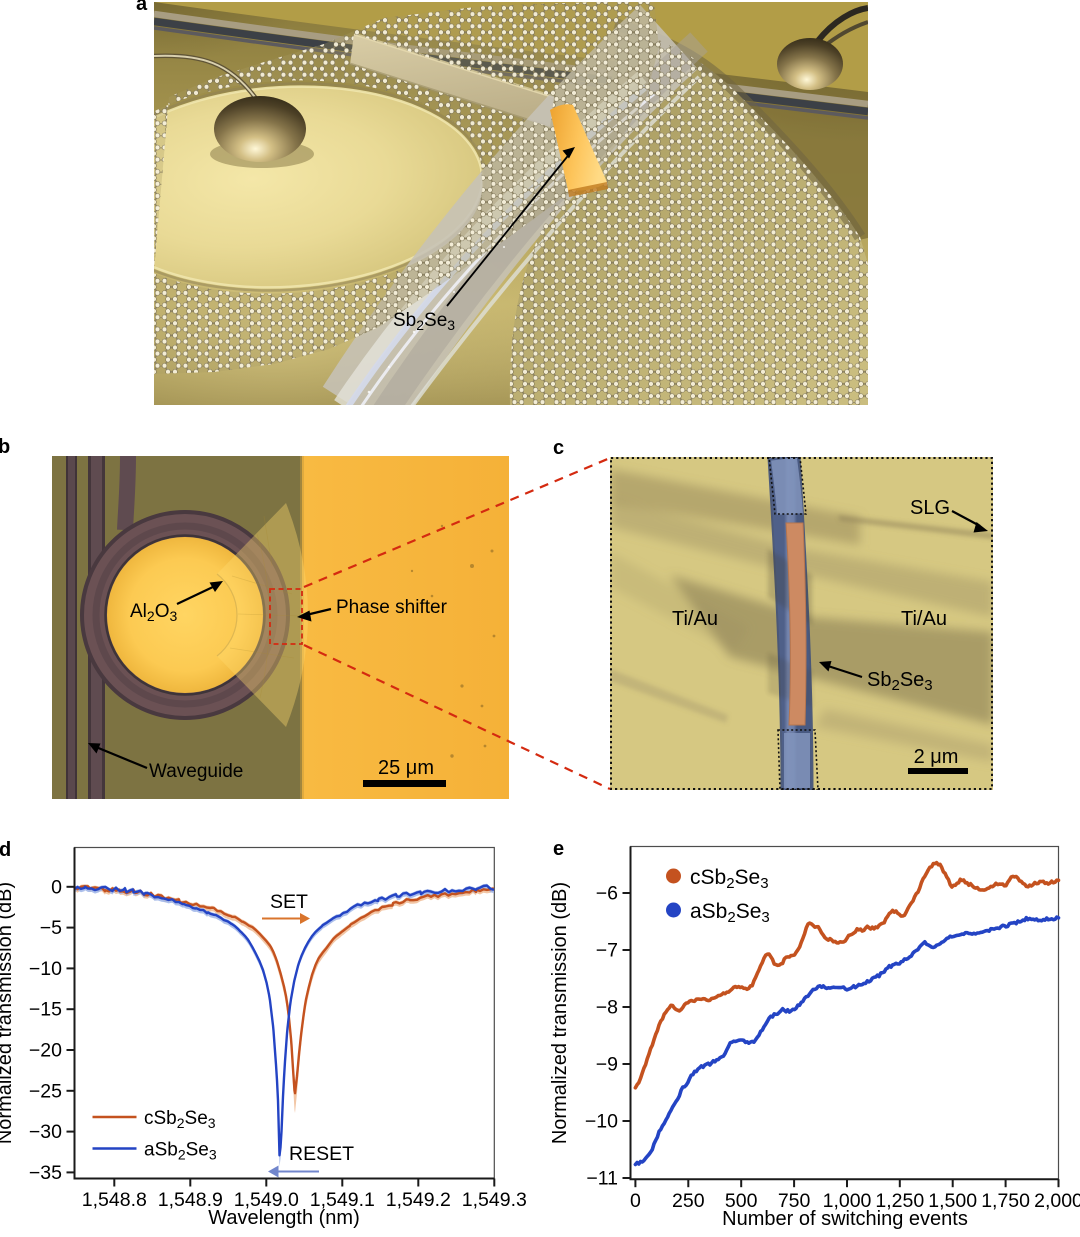 This screenshot has height=1237, width=1080. What do you see at coordinates (688, 1201) in the screenshot?
I see `svg-text: 250` at bounding box center [688, 1201].